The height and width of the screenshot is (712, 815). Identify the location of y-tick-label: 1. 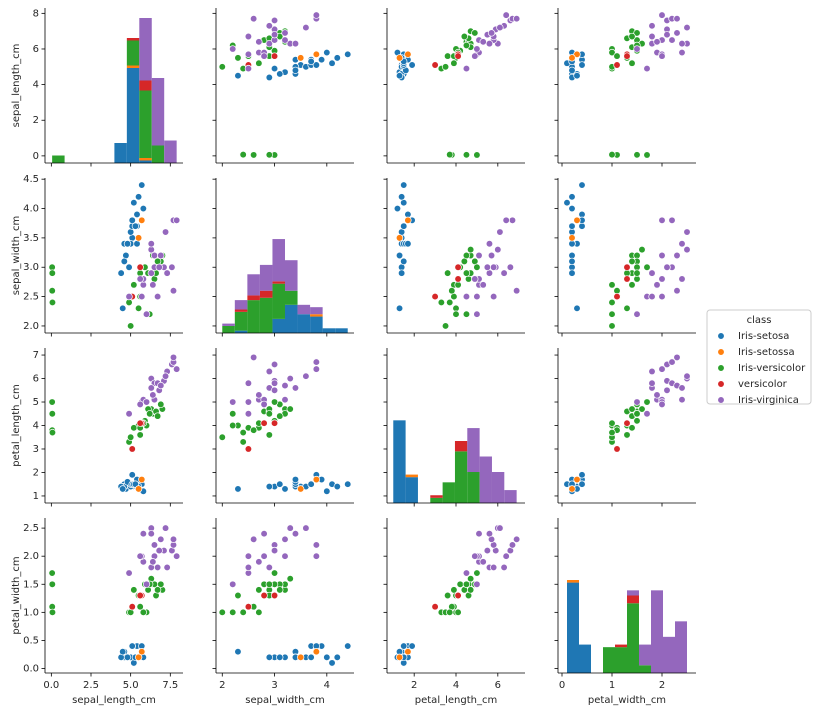
(36, 496).